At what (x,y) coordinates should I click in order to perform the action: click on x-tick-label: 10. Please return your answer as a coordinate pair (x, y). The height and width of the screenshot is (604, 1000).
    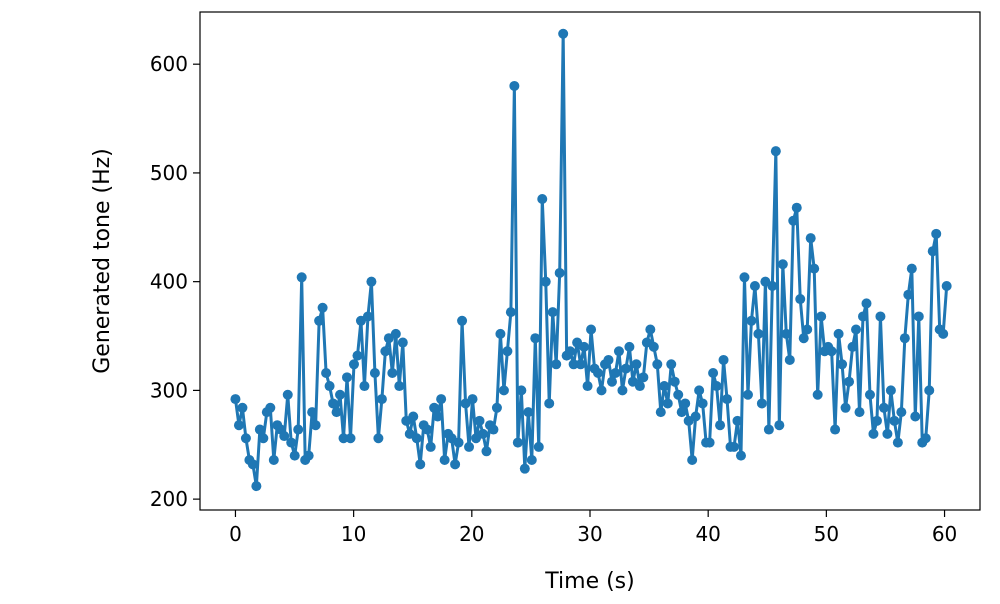
    Looking at the image, I should click on (353, 534).